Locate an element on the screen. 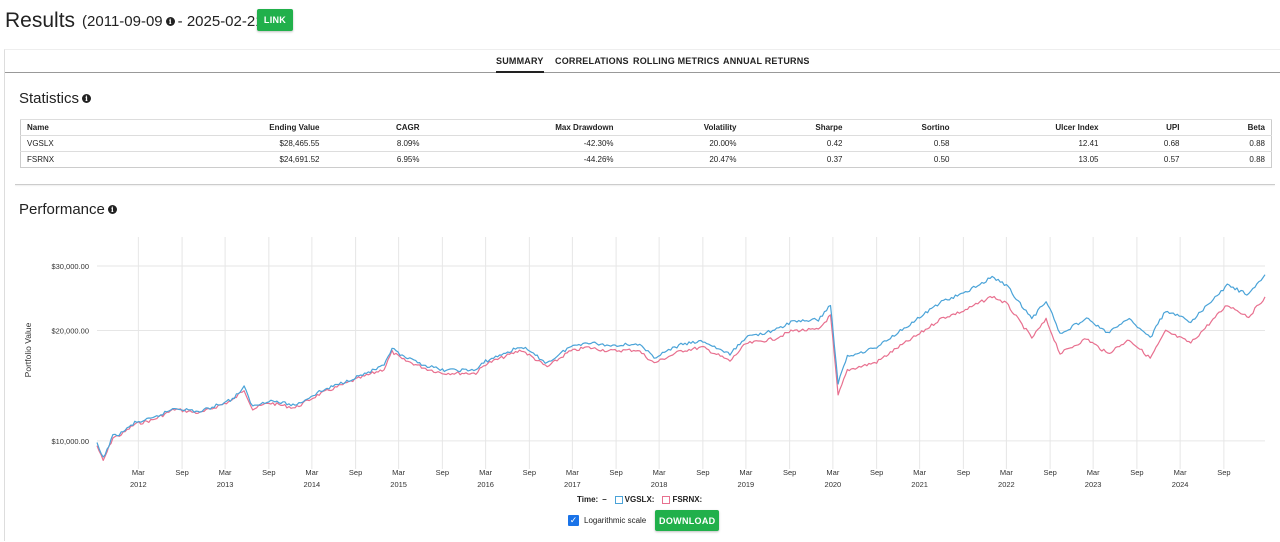  chart-legend: Time: – VGSLX: FSRNX: is located at coordinates (639, 499).